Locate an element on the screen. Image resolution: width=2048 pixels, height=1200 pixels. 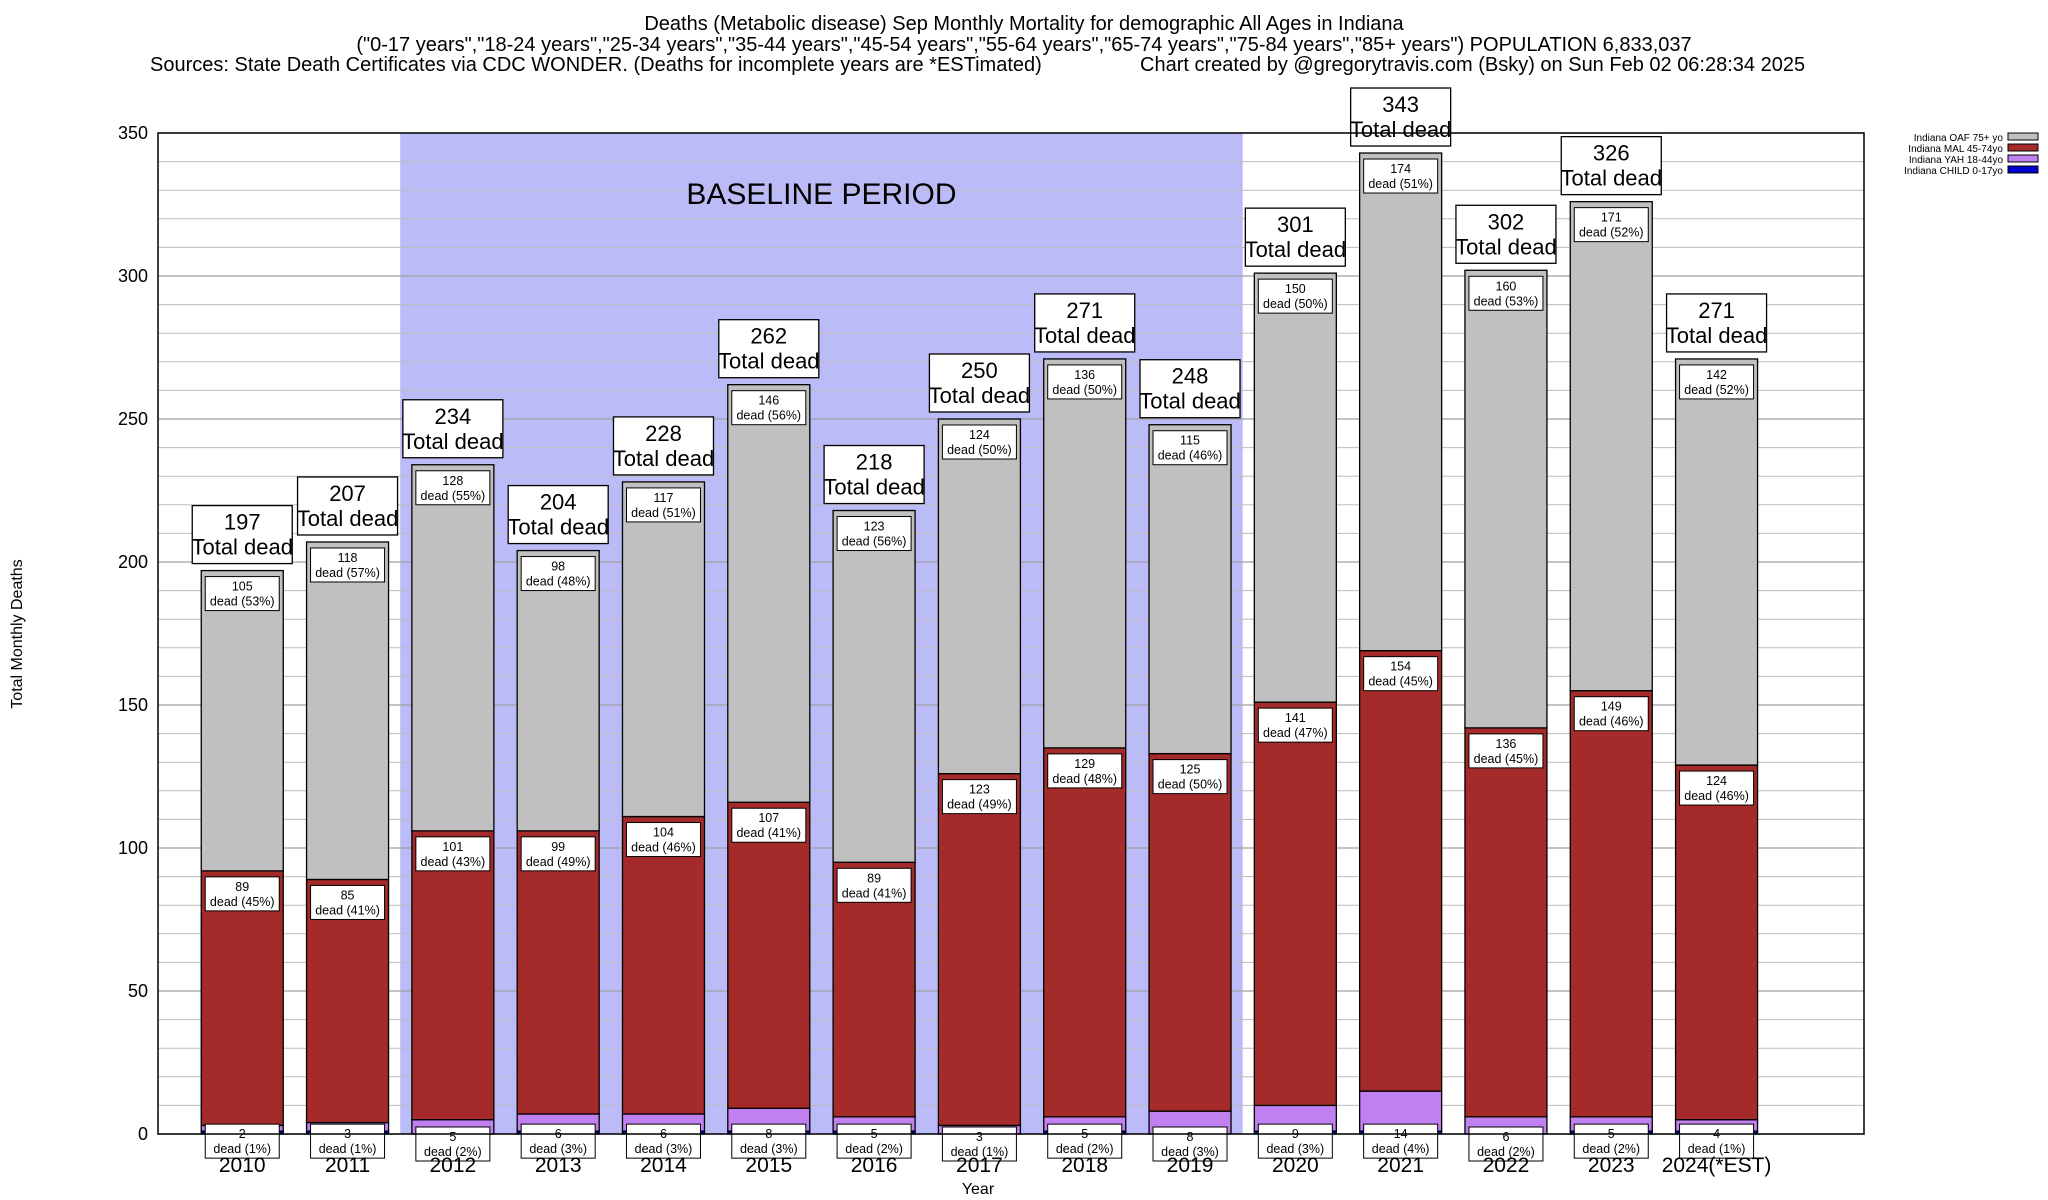
data-label-value: 125 is located at coordinates (1190, 770).